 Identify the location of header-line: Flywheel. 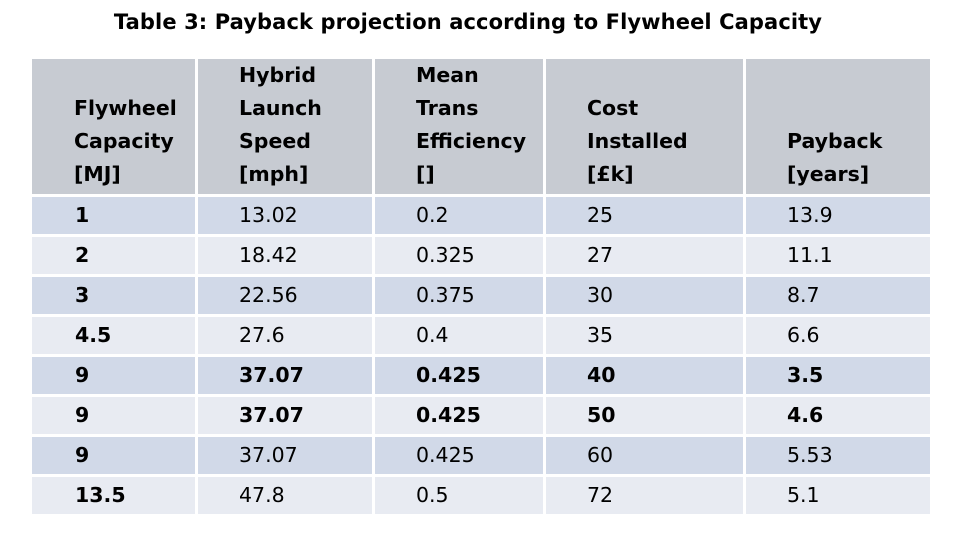
(125, 108).